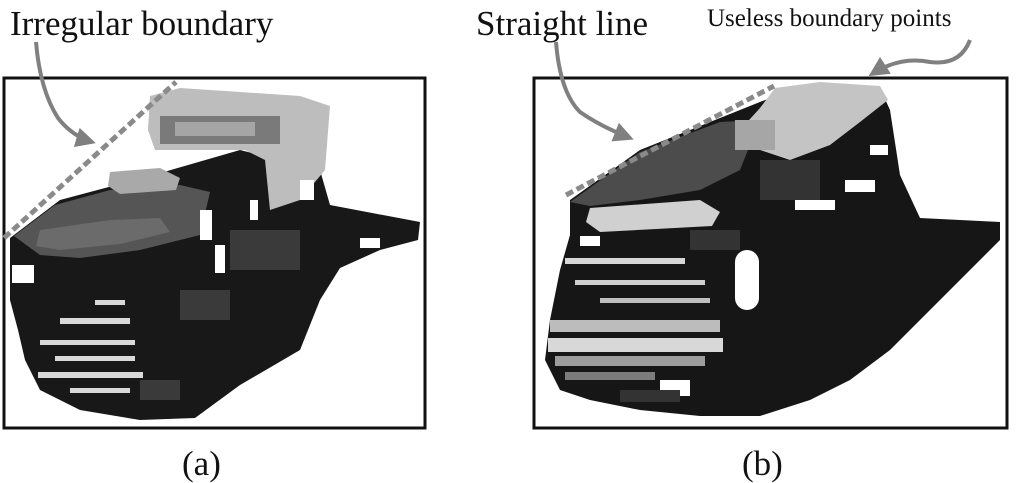 This screenshot has height=483, width=1024. What do you see at coordinates (90, 346) in the screenshot?
I see `vehicle-a-grill` at bounding box center [90, 346].